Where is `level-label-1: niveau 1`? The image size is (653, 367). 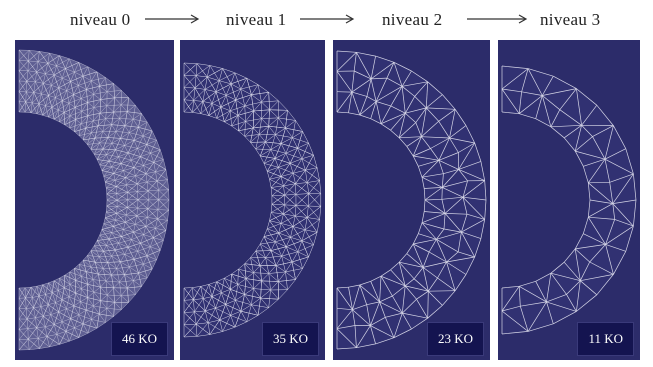
level-label-1: niveau 1 is located at coordinates (256, 19).